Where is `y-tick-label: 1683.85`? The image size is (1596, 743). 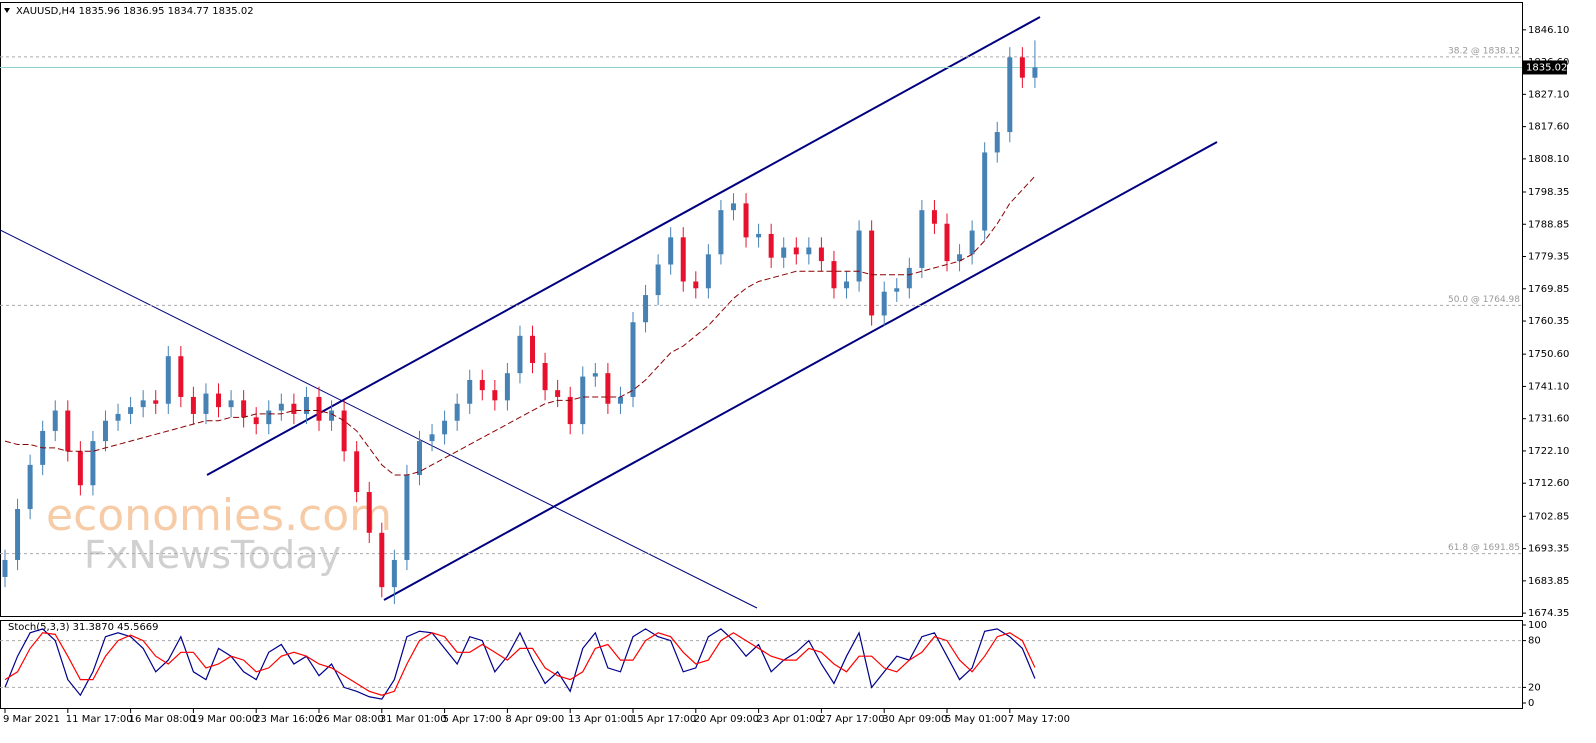
y-tick-label: 1683.85 is located at coordinates (1548, 581).